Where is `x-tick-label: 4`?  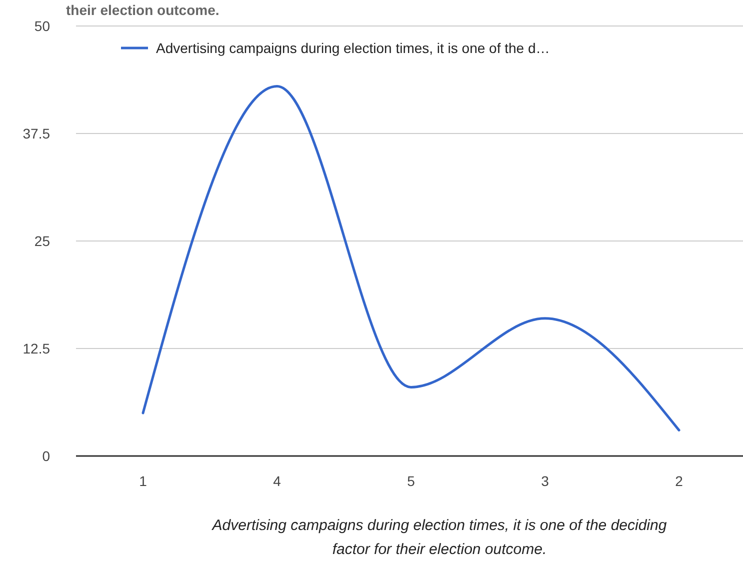
x-tick-label: 4 is located at coordinates (277, 481).